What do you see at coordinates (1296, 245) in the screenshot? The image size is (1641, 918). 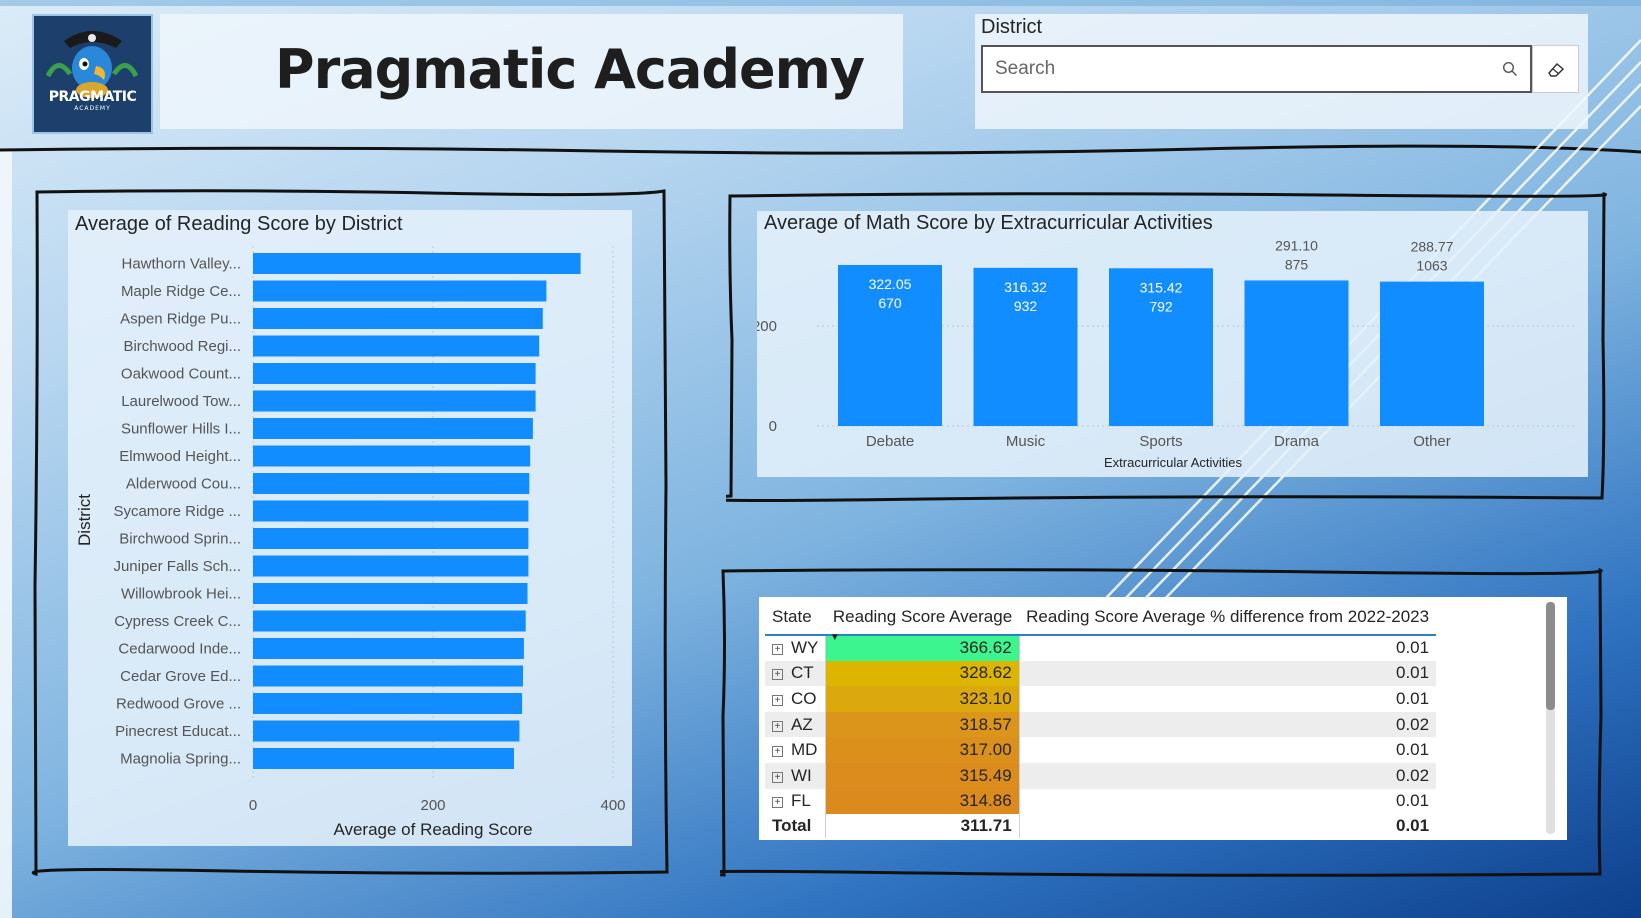 I see `data-label-value: 291.10` at bounding box center [1296, 245].